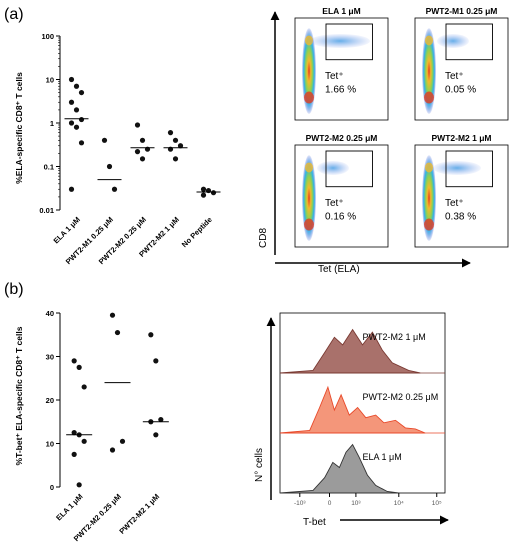 Image resolution: width=525 pixels, height=550 pixels. What do you see at coordinates (52, 123) in the screenshot?
I see `a-dot-y-tick-label: 1` at bounding box center [52, 123].